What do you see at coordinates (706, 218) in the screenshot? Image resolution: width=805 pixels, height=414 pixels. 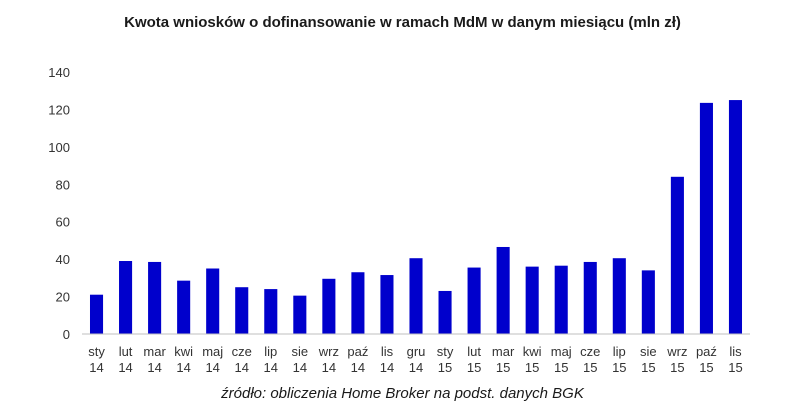 I see `bar-paź-15` at bounding box center [706, 218].